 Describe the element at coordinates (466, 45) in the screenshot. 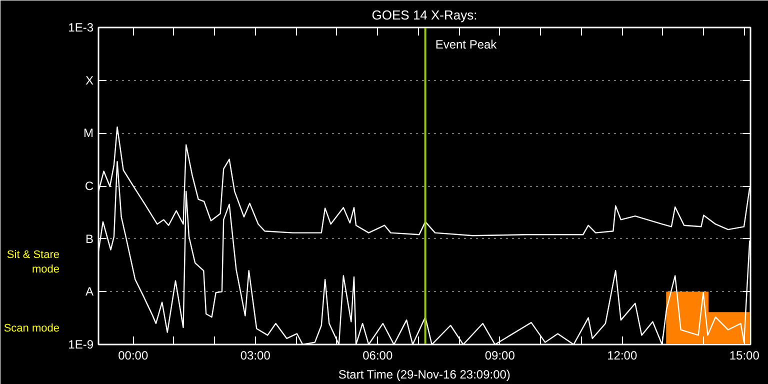

I see `ref-line-label: Event Peak` at that location.